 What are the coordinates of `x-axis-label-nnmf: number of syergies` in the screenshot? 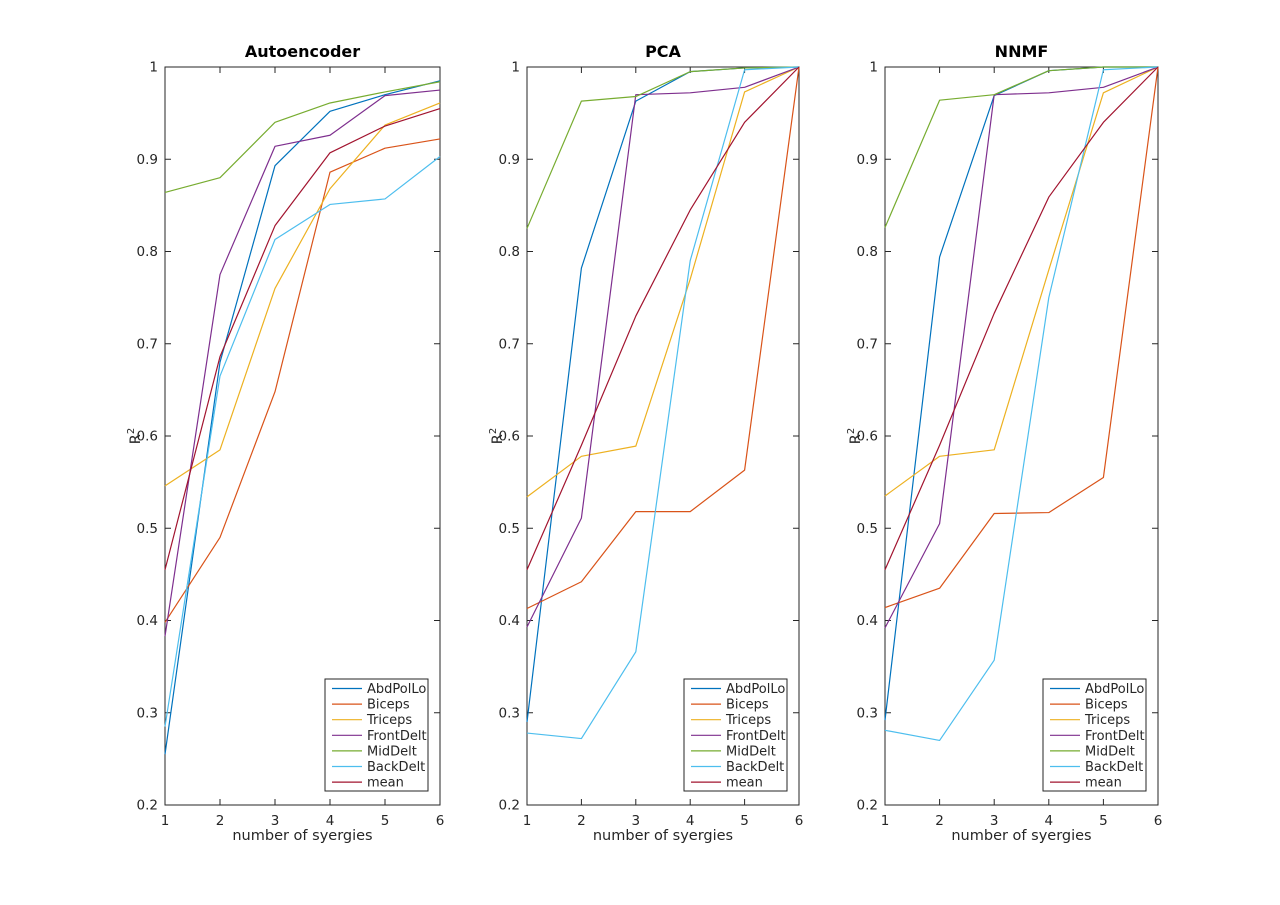 It's located at (1021, 836).